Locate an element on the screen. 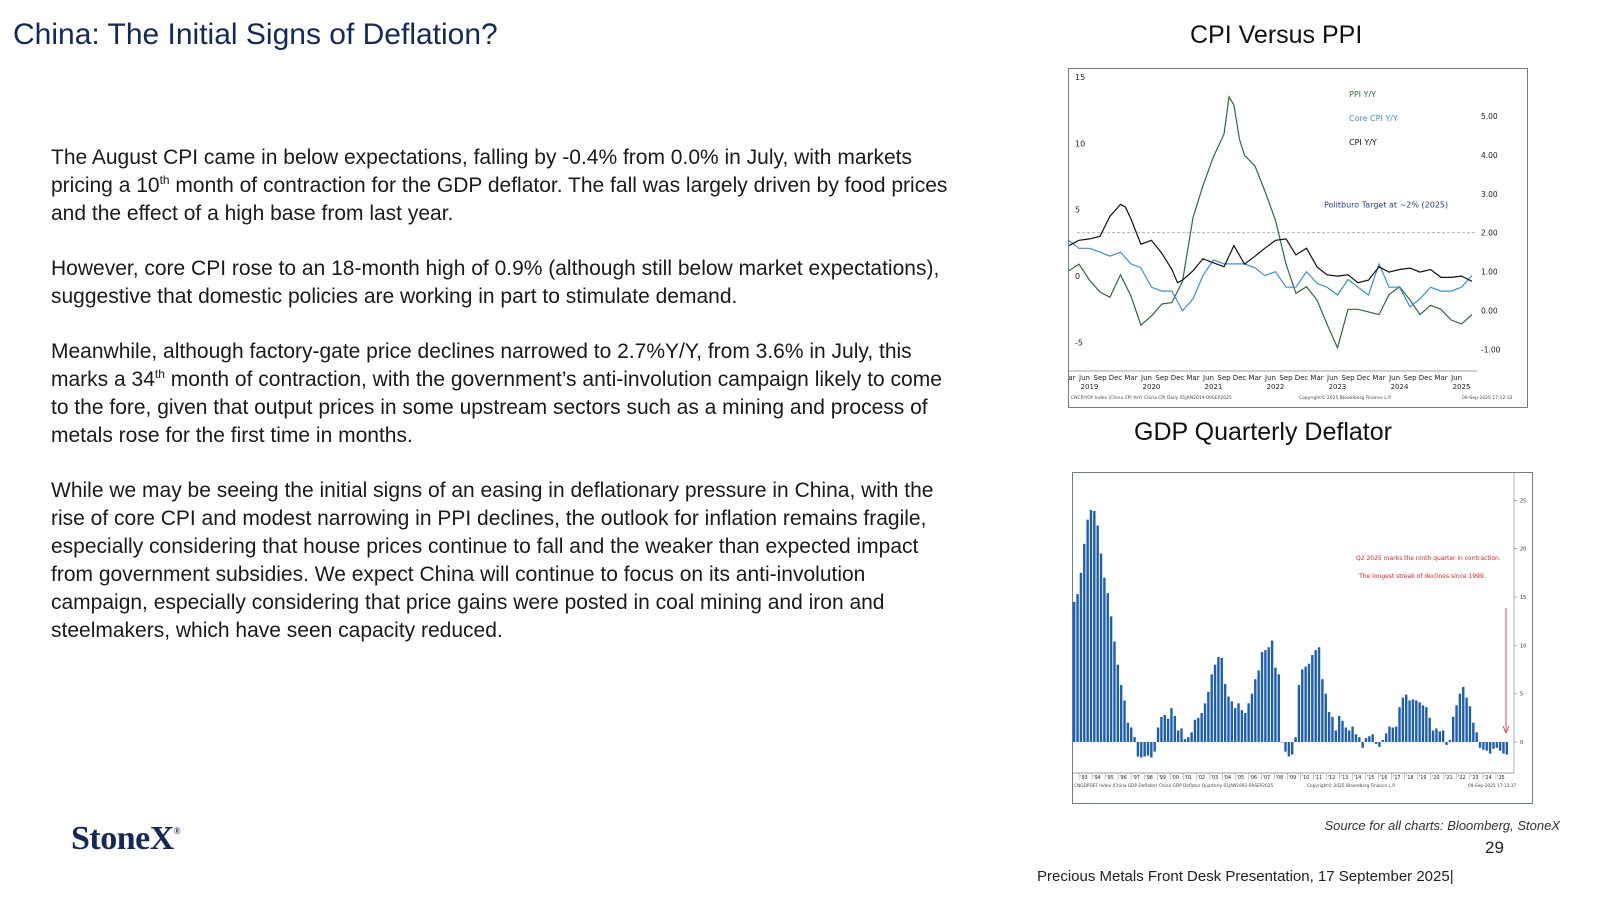  y-axis-tick-label: 25 is located at coordinates (1523, 501).